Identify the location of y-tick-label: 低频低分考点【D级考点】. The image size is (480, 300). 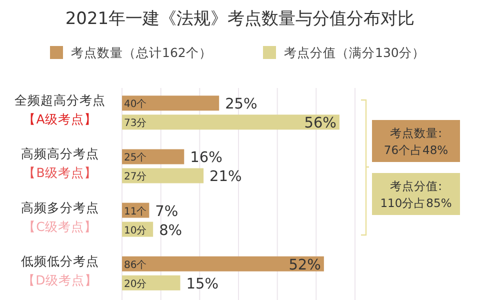
(60, 270).